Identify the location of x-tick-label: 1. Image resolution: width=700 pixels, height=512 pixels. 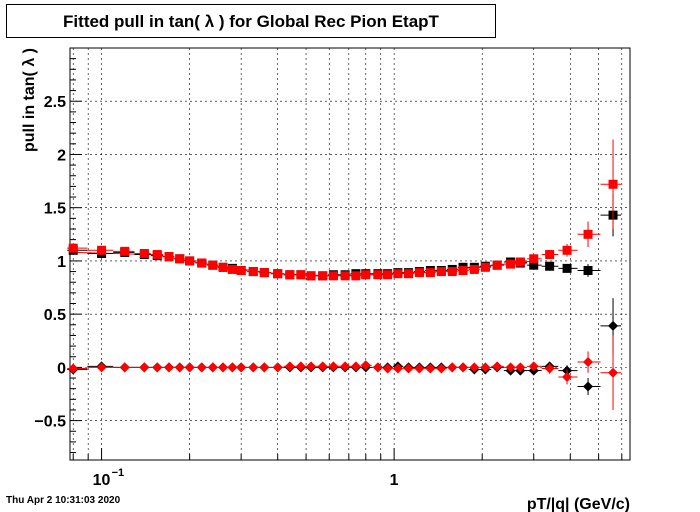
(394, 480).